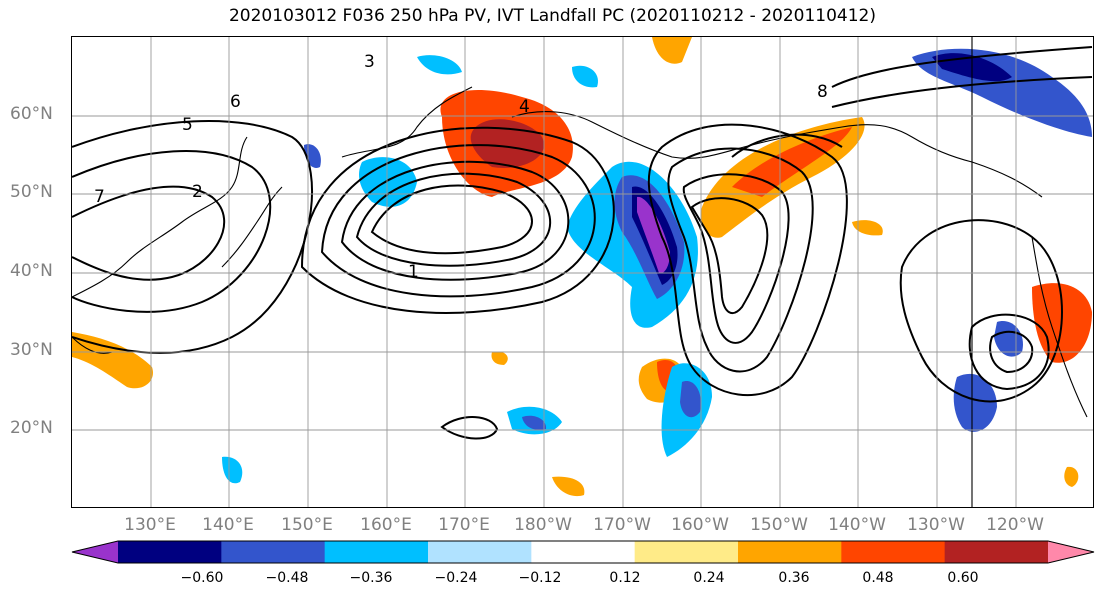 The image size is (1105, 601). Describe the element at coordinates (150, 525) in the screenshot. I see `lon-label: 130°E` at that location.